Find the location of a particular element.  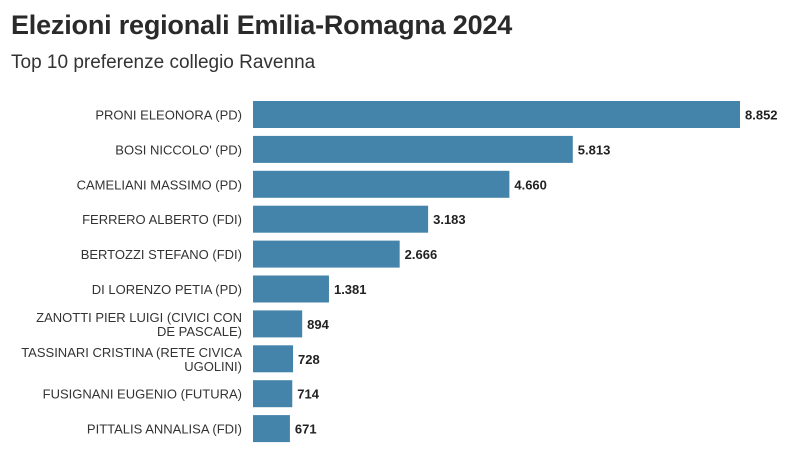

chart-title: Elezioni regionali Emilia-Romagna 2024 is located at coordinates (262, 25).